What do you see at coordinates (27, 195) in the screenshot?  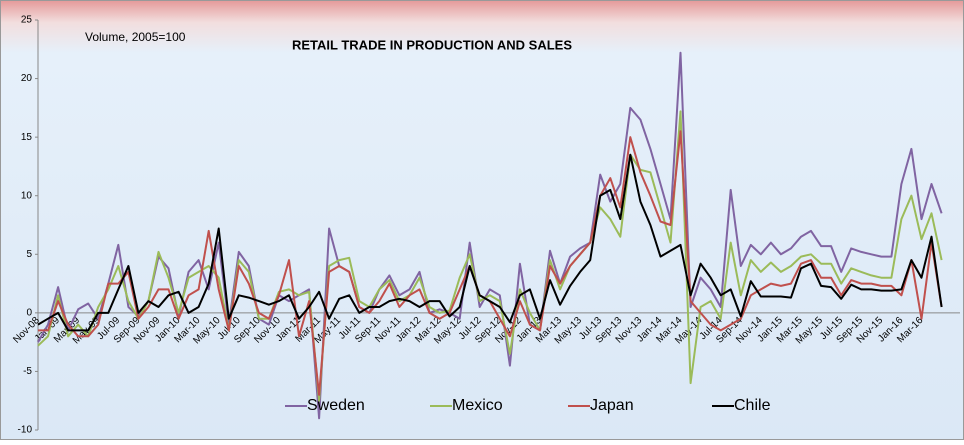 I see `y-tick-label: 10` at bounding box center [27, 195].